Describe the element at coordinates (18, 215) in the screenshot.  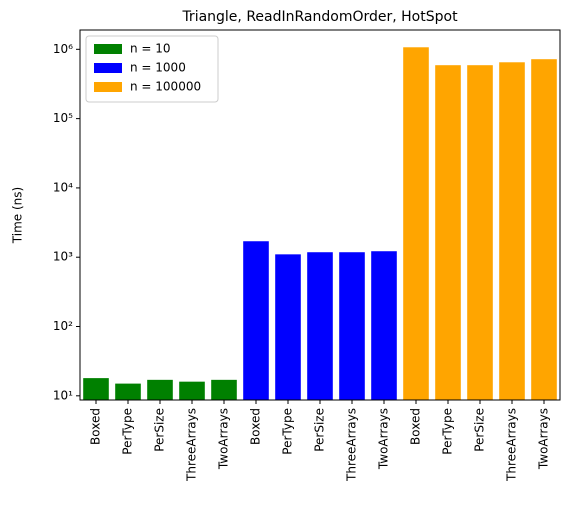
I see `y-axis-label: Time (ns)` at that location.